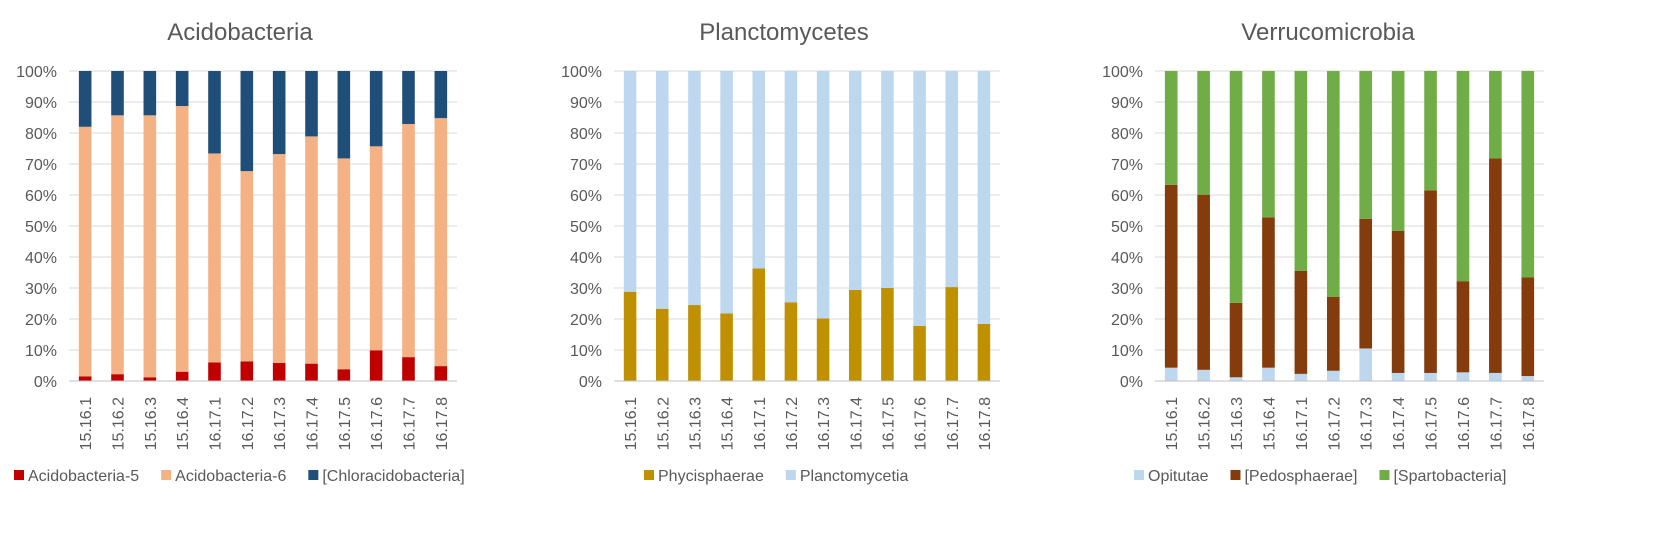  I want to click on legend-item-phycisphaerae: Phycisphaerae, so click(704, 476).